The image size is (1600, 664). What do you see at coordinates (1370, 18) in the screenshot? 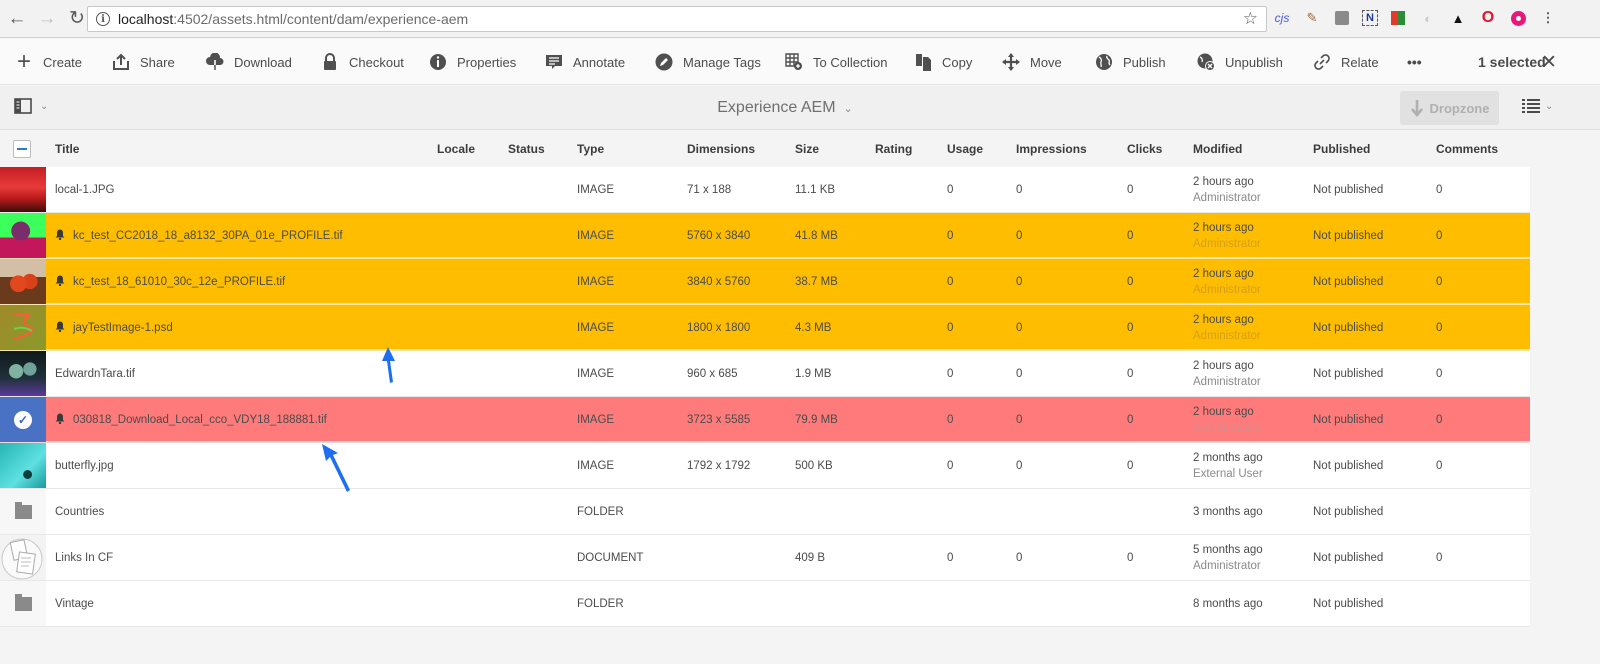
I see `n-extension-icon: N` at bounding box center [1370, 18].